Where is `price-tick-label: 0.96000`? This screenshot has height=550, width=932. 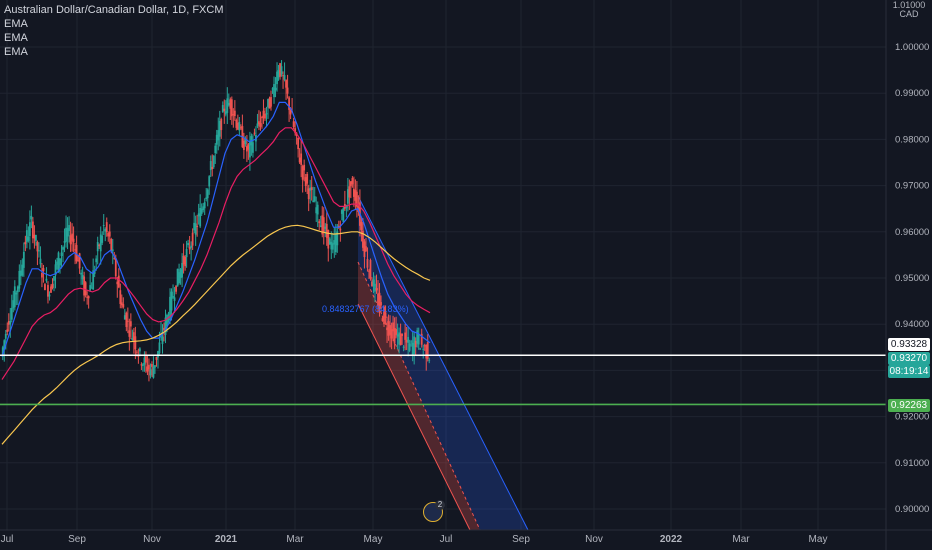 price-tick-label: 0.96000 is located at coordinates (912, 232).